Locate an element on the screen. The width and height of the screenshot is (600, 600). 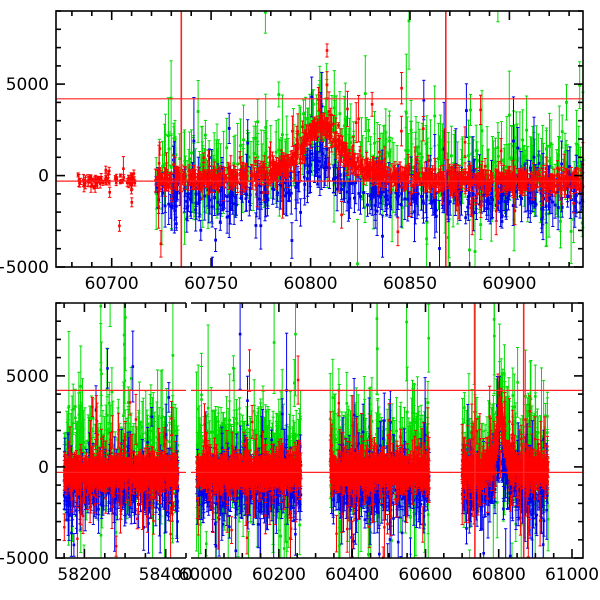
bottom-xtick-label-58200: 58200 is located at coordinates (84, 575).